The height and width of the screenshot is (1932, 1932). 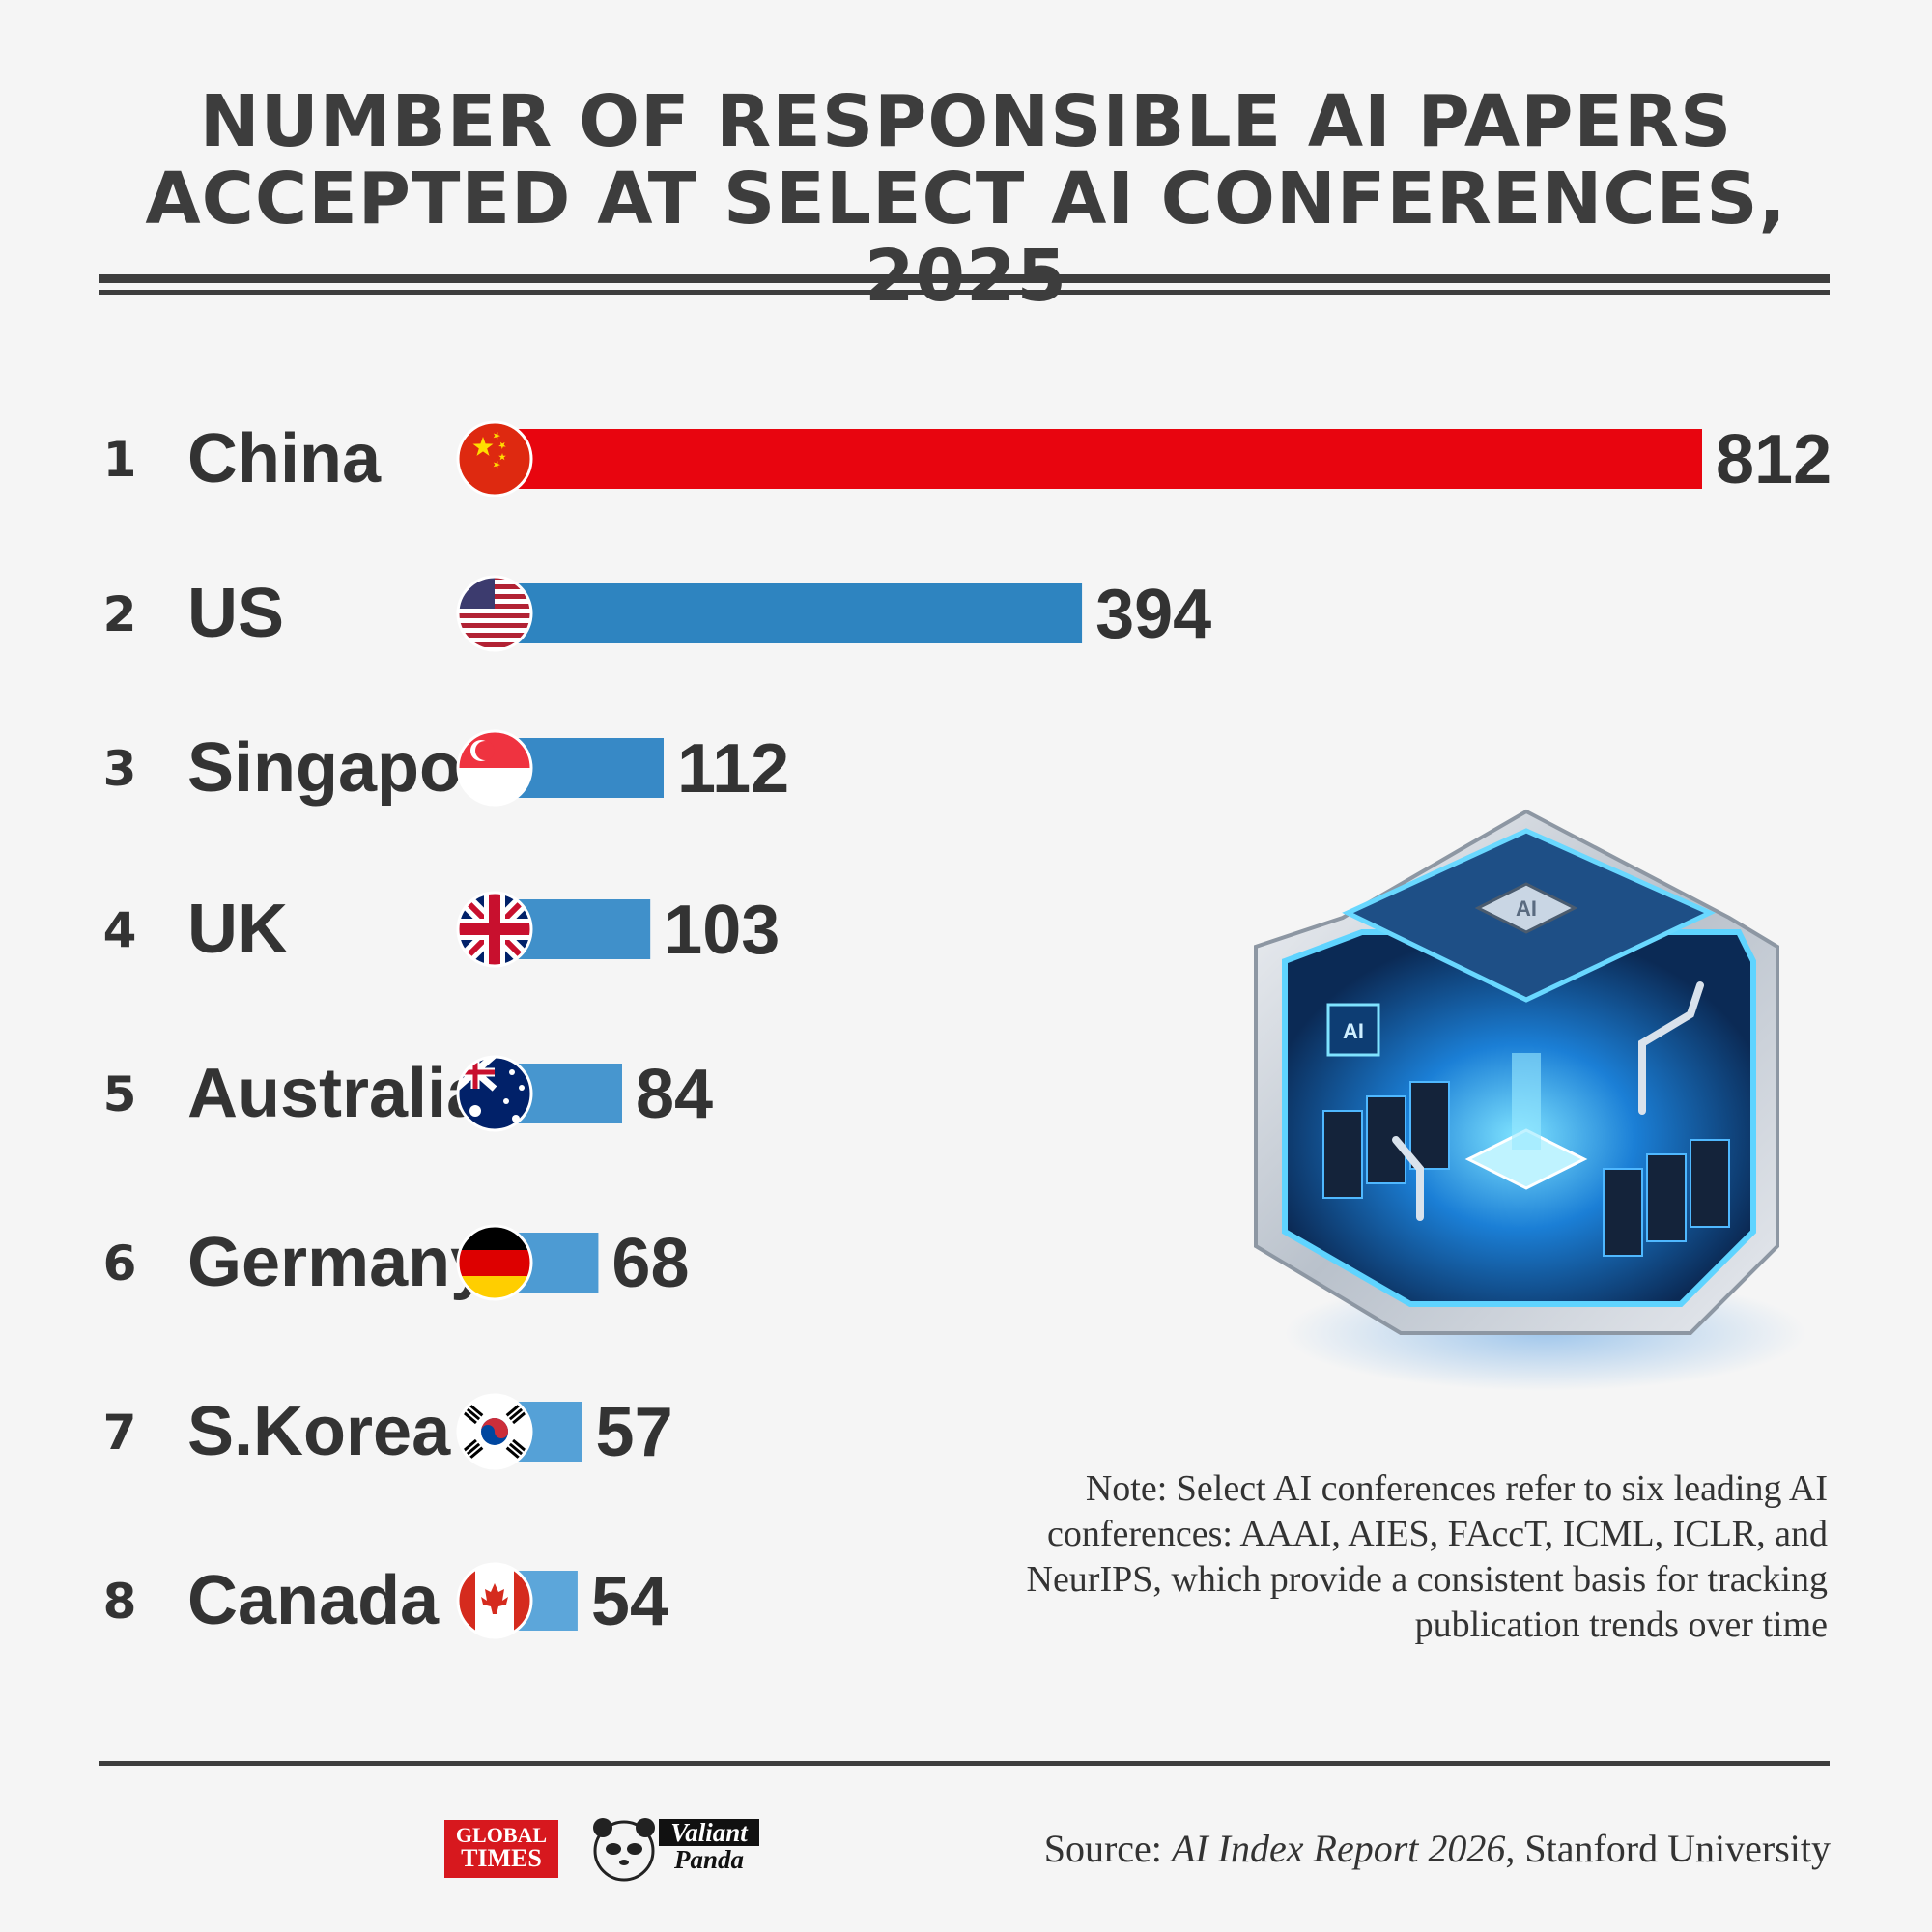 What do you see at coordinates (502, 1835) in the screenshot?
I see `global-times-logo-line-1: GLOBAL` at bounding box center [502, 1835].